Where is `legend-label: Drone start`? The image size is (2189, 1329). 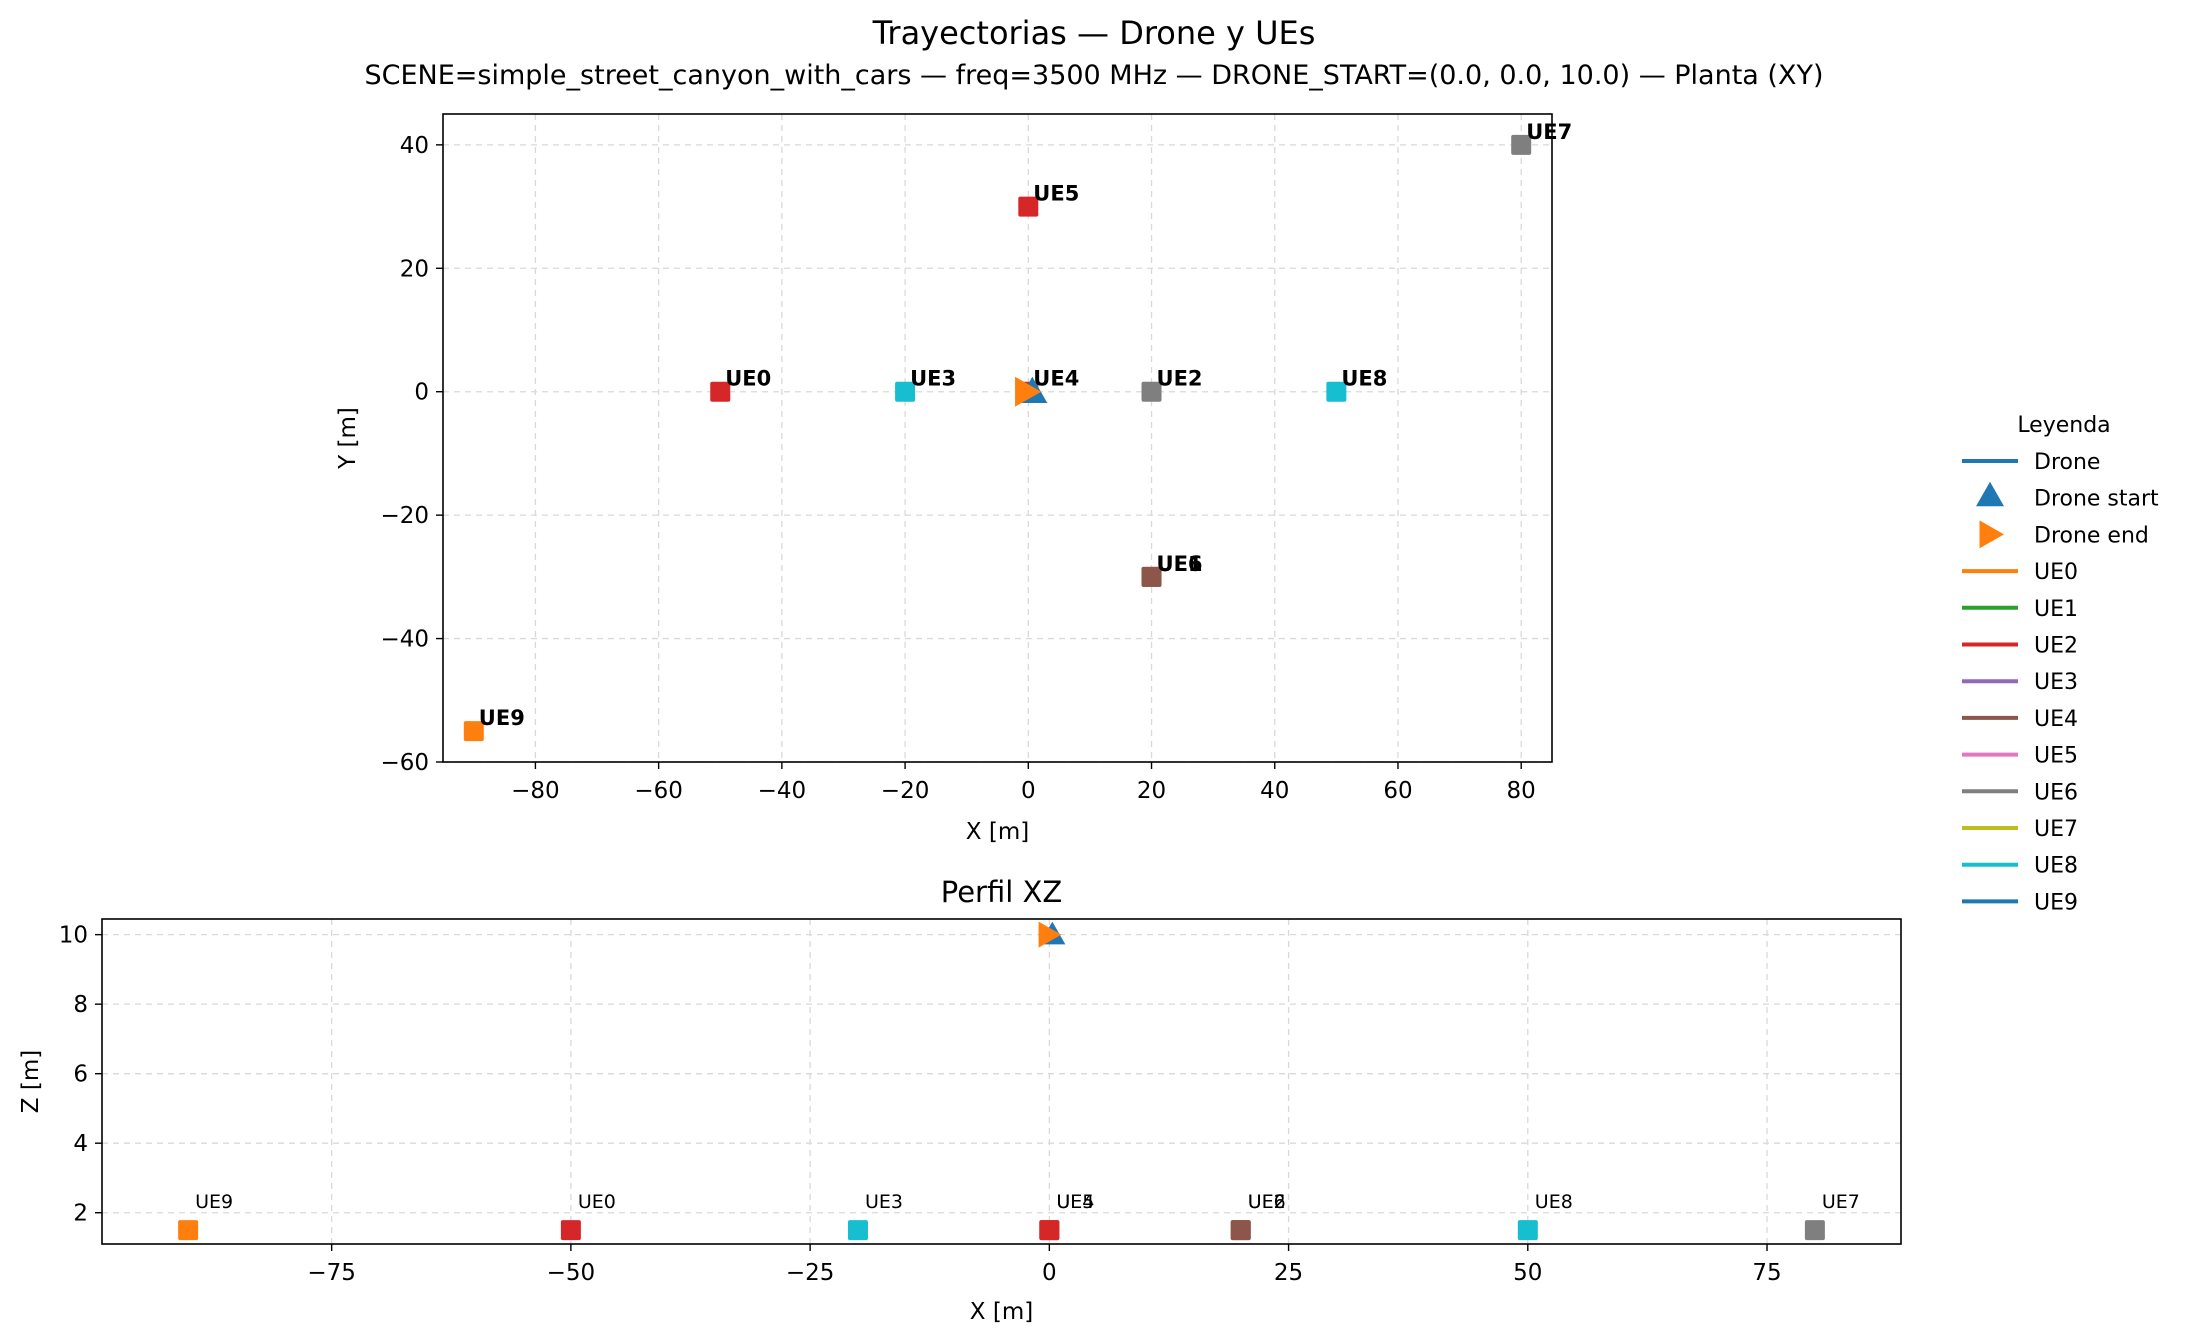
legend-label: Drone start is located at coordinates (2096, 499).